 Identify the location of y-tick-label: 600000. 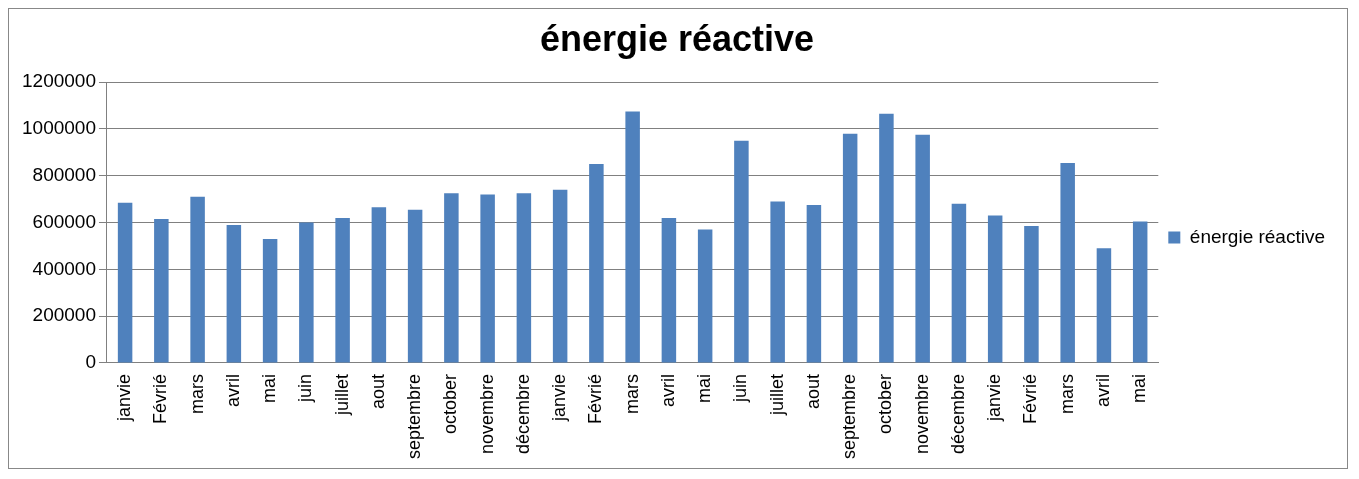
(64, 221).